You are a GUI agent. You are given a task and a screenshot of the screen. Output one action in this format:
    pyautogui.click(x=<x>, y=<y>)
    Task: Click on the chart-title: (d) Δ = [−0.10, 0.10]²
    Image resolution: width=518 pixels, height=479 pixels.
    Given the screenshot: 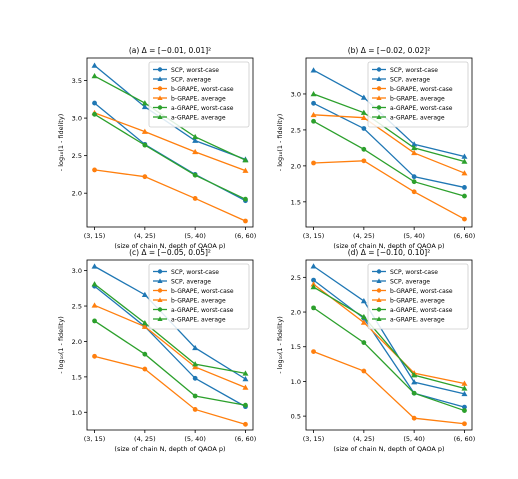 What is the action you would take?
    pyautogui.click(x=389, y=252)
    